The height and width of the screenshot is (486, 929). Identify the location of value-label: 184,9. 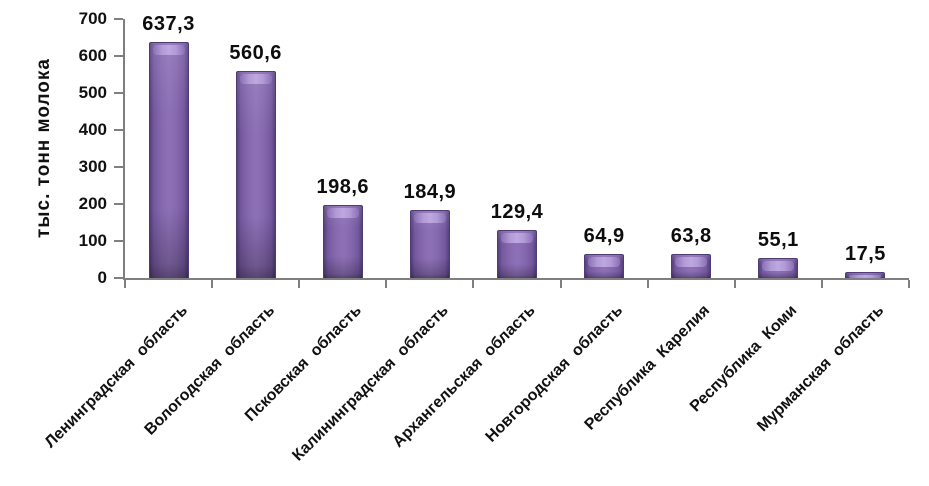
(430, 191).